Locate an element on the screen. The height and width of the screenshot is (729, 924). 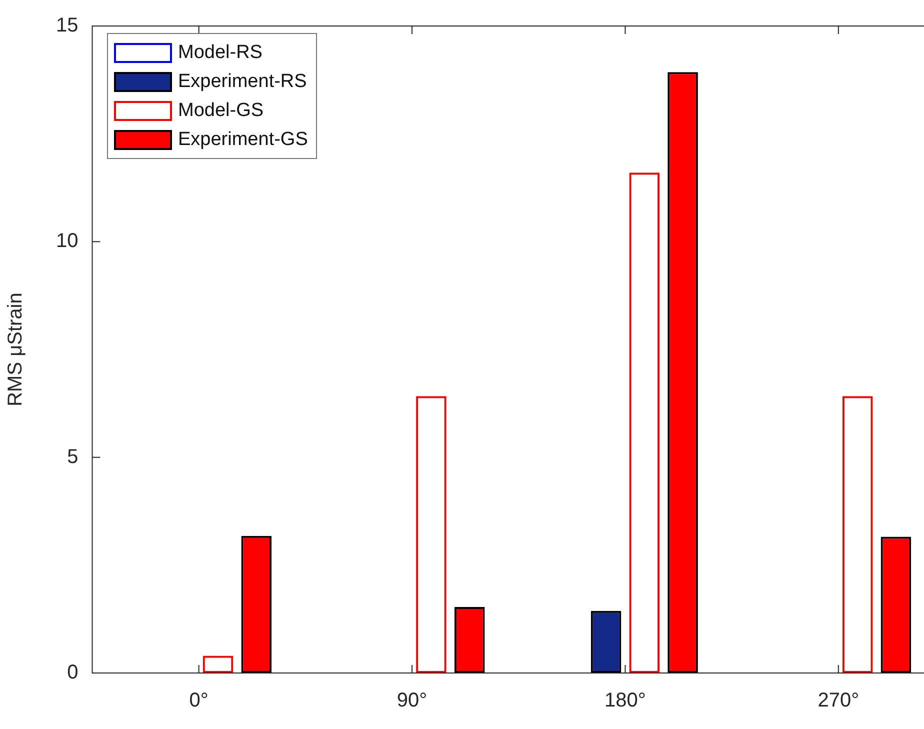
legend-label: Experiment-RS is located at coordinates (242, 81).